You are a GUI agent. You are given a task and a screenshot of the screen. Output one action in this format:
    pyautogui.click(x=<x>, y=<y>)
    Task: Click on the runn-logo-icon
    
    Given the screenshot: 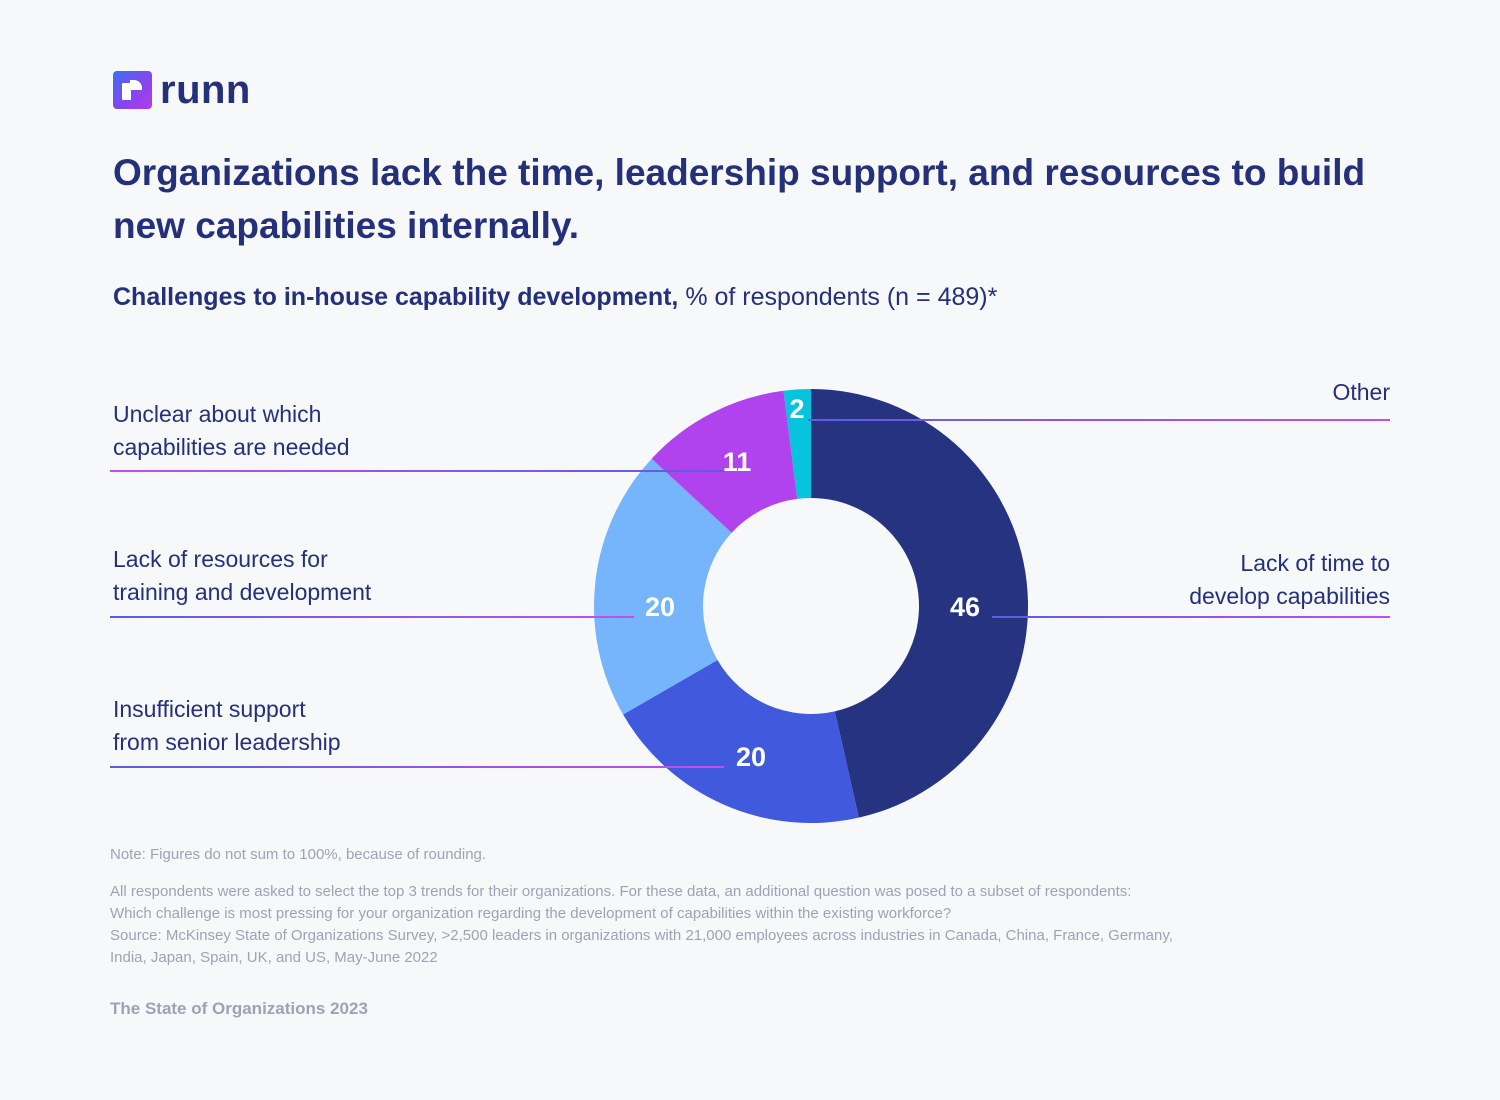 What is the action you would take?
    pyautogui.click(x=132, y=90)
    